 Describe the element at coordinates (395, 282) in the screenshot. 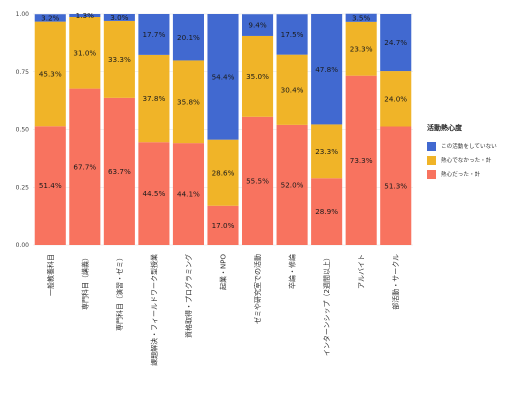

I see `x-tick-label: 部活動・サークル` at that location.